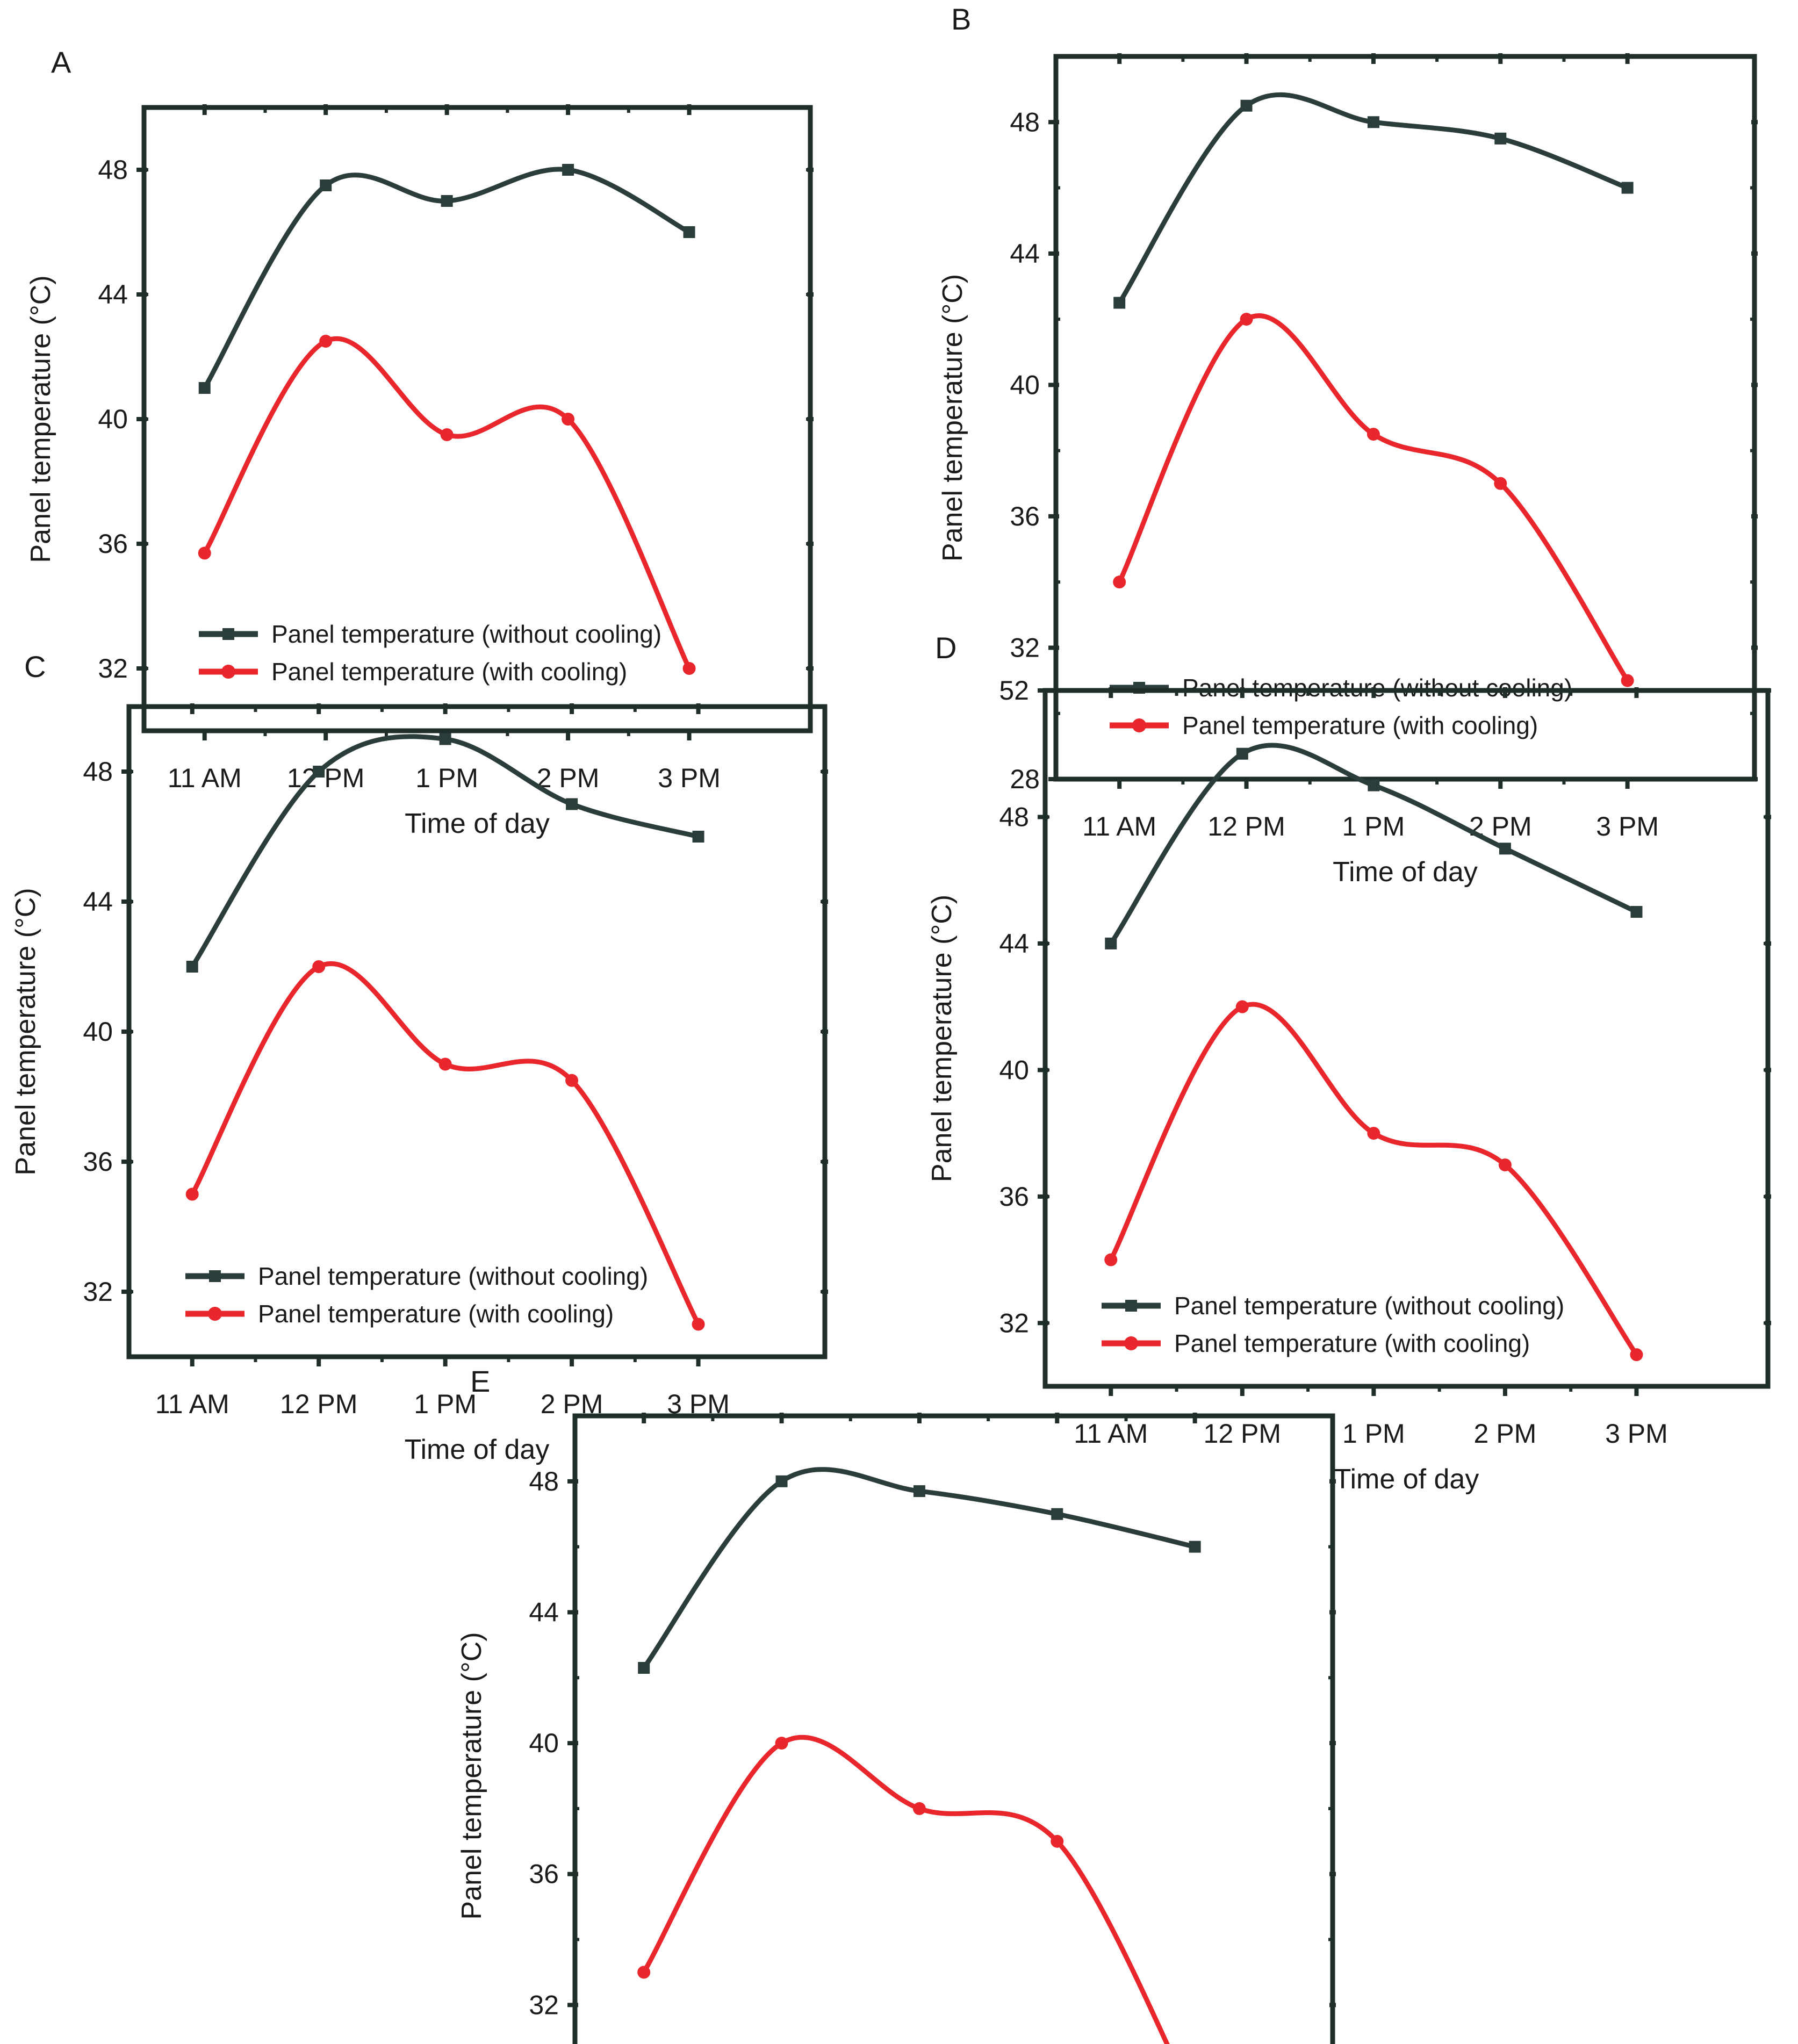  Describe the element at coordinates (61, 62) in the screenshot. I see `panel-letter: A` at that location.